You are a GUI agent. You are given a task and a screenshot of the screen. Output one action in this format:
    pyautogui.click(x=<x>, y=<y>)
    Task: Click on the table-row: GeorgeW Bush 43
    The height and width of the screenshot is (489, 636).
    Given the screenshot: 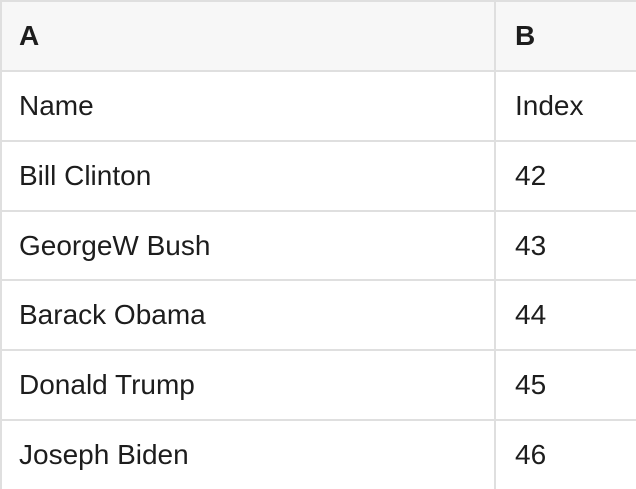 What is the action you would take?
    pyautogui.click(x=319, y=246)
    